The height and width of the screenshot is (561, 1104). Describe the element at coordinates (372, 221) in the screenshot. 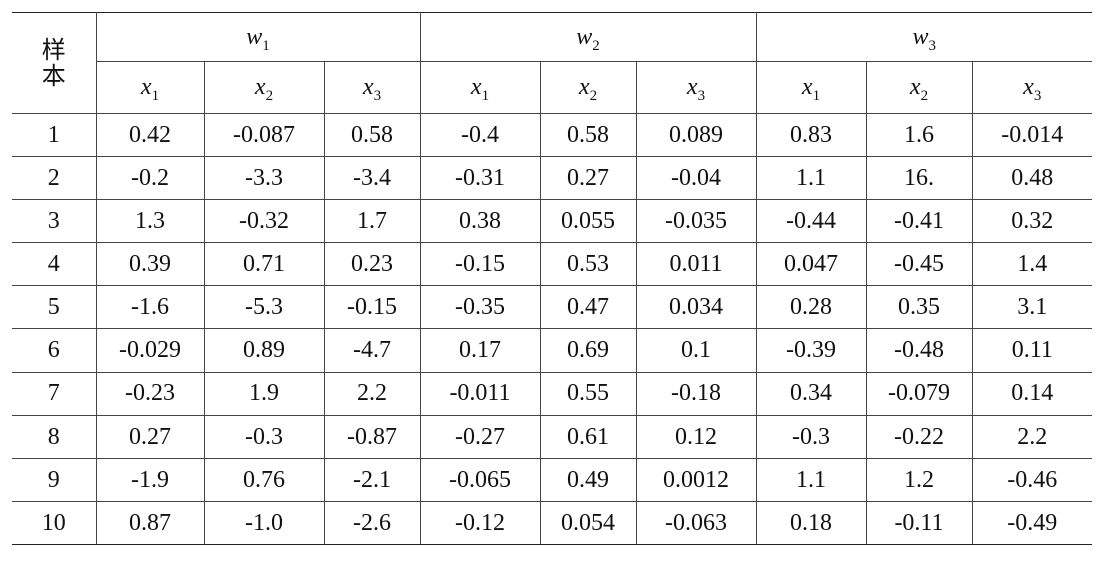

I see `value-cell: 1.7` at that location.